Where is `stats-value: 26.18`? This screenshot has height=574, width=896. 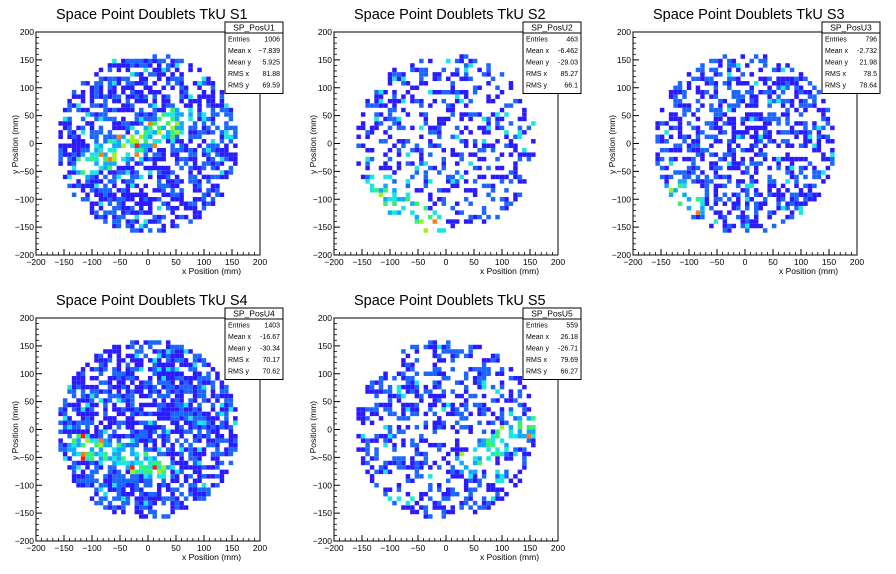 stats-value: 26.18 is located at coordinates (569, 337).